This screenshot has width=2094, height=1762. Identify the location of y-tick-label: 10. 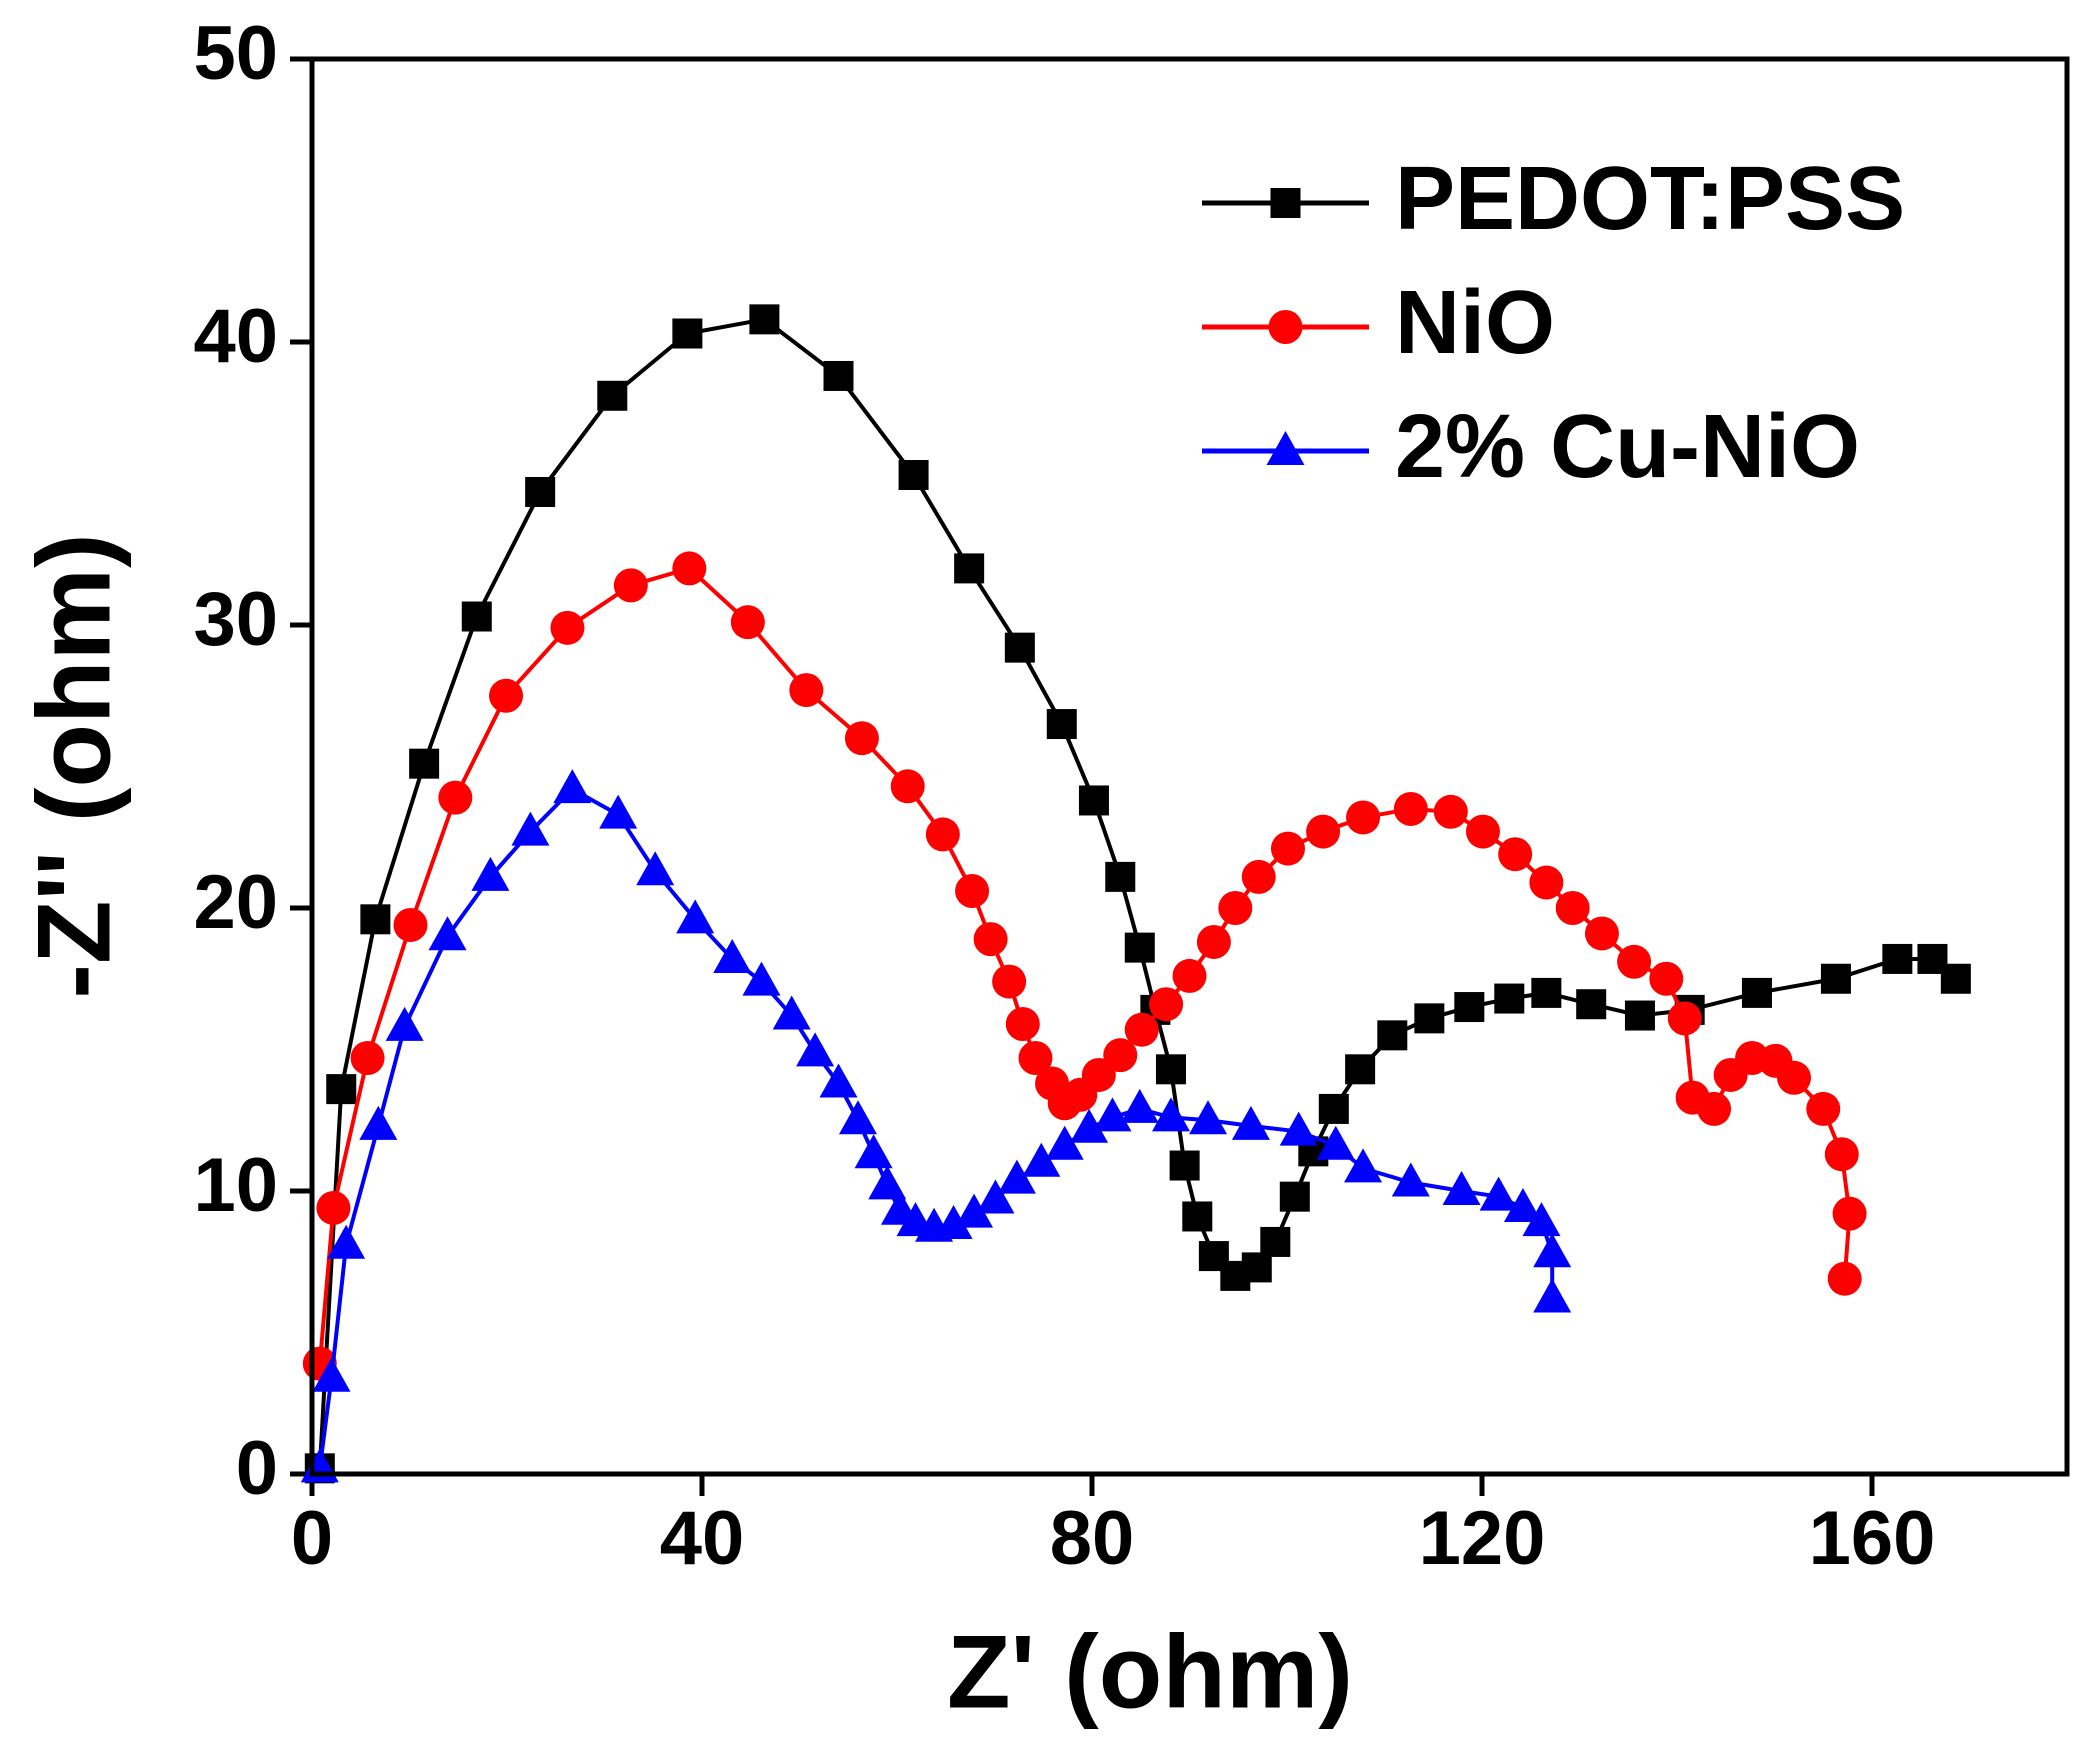
(235, 1185).